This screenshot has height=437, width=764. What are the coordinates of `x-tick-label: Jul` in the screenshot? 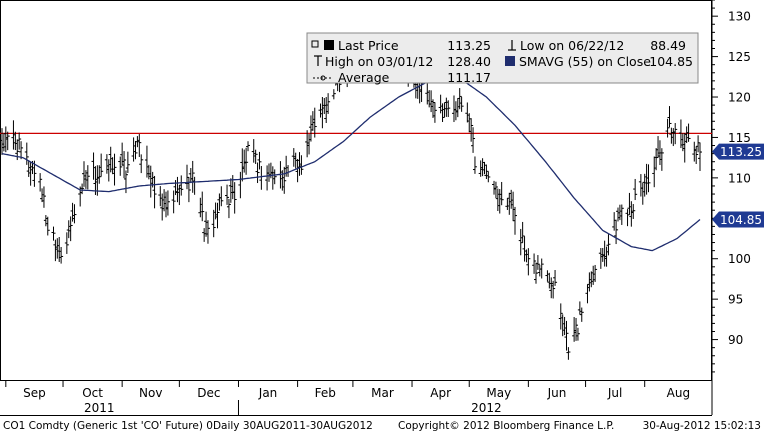 It's located at (614, 393).